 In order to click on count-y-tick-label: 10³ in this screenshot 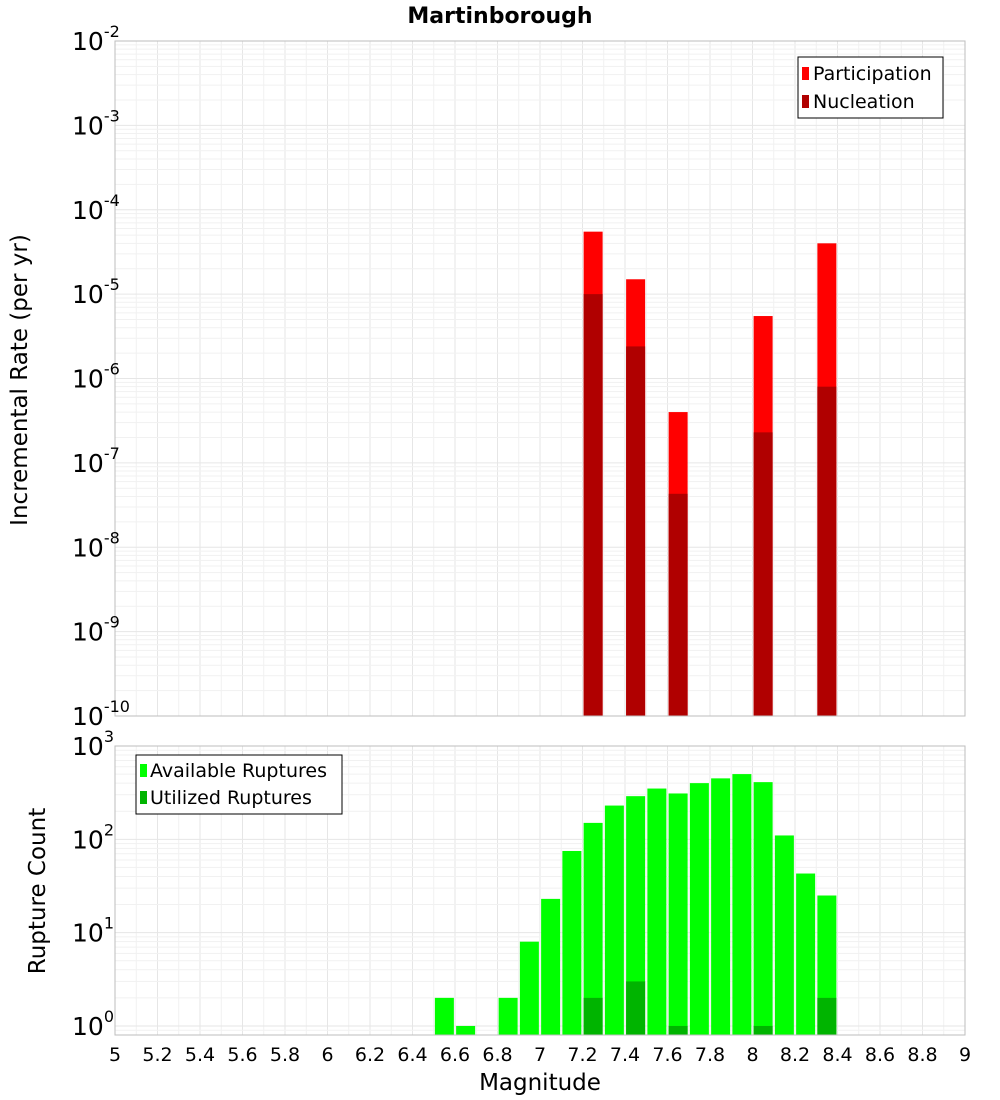, I will do `click(93, 744)`.